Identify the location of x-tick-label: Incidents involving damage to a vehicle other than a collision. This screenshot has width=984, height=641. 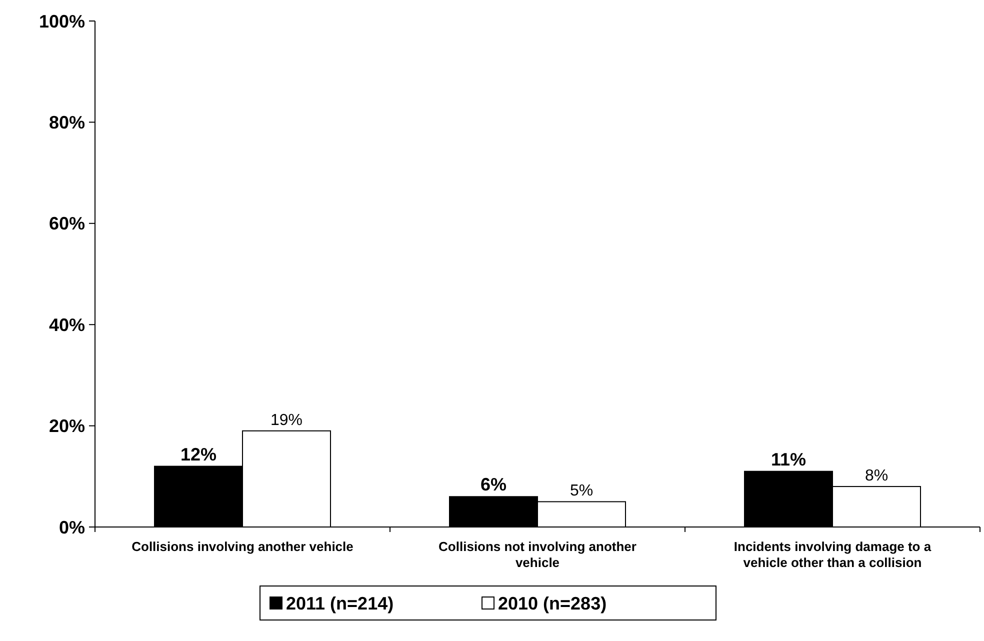
(833, 554).